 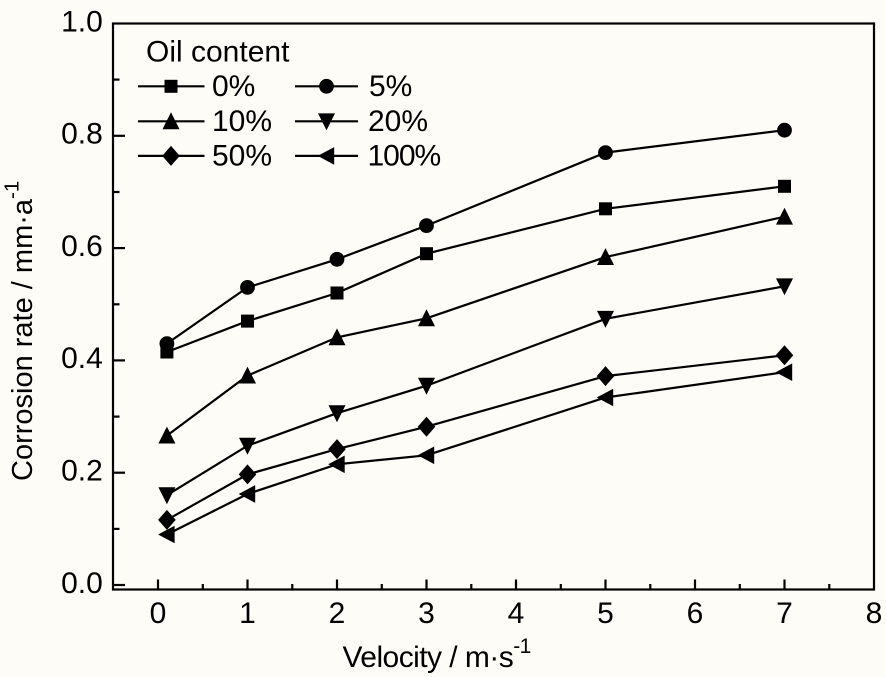 What do you see at coordinates (82, 583) in the screenshot?
I see `svg-text: 0.0` at bounding box center [82, 583].